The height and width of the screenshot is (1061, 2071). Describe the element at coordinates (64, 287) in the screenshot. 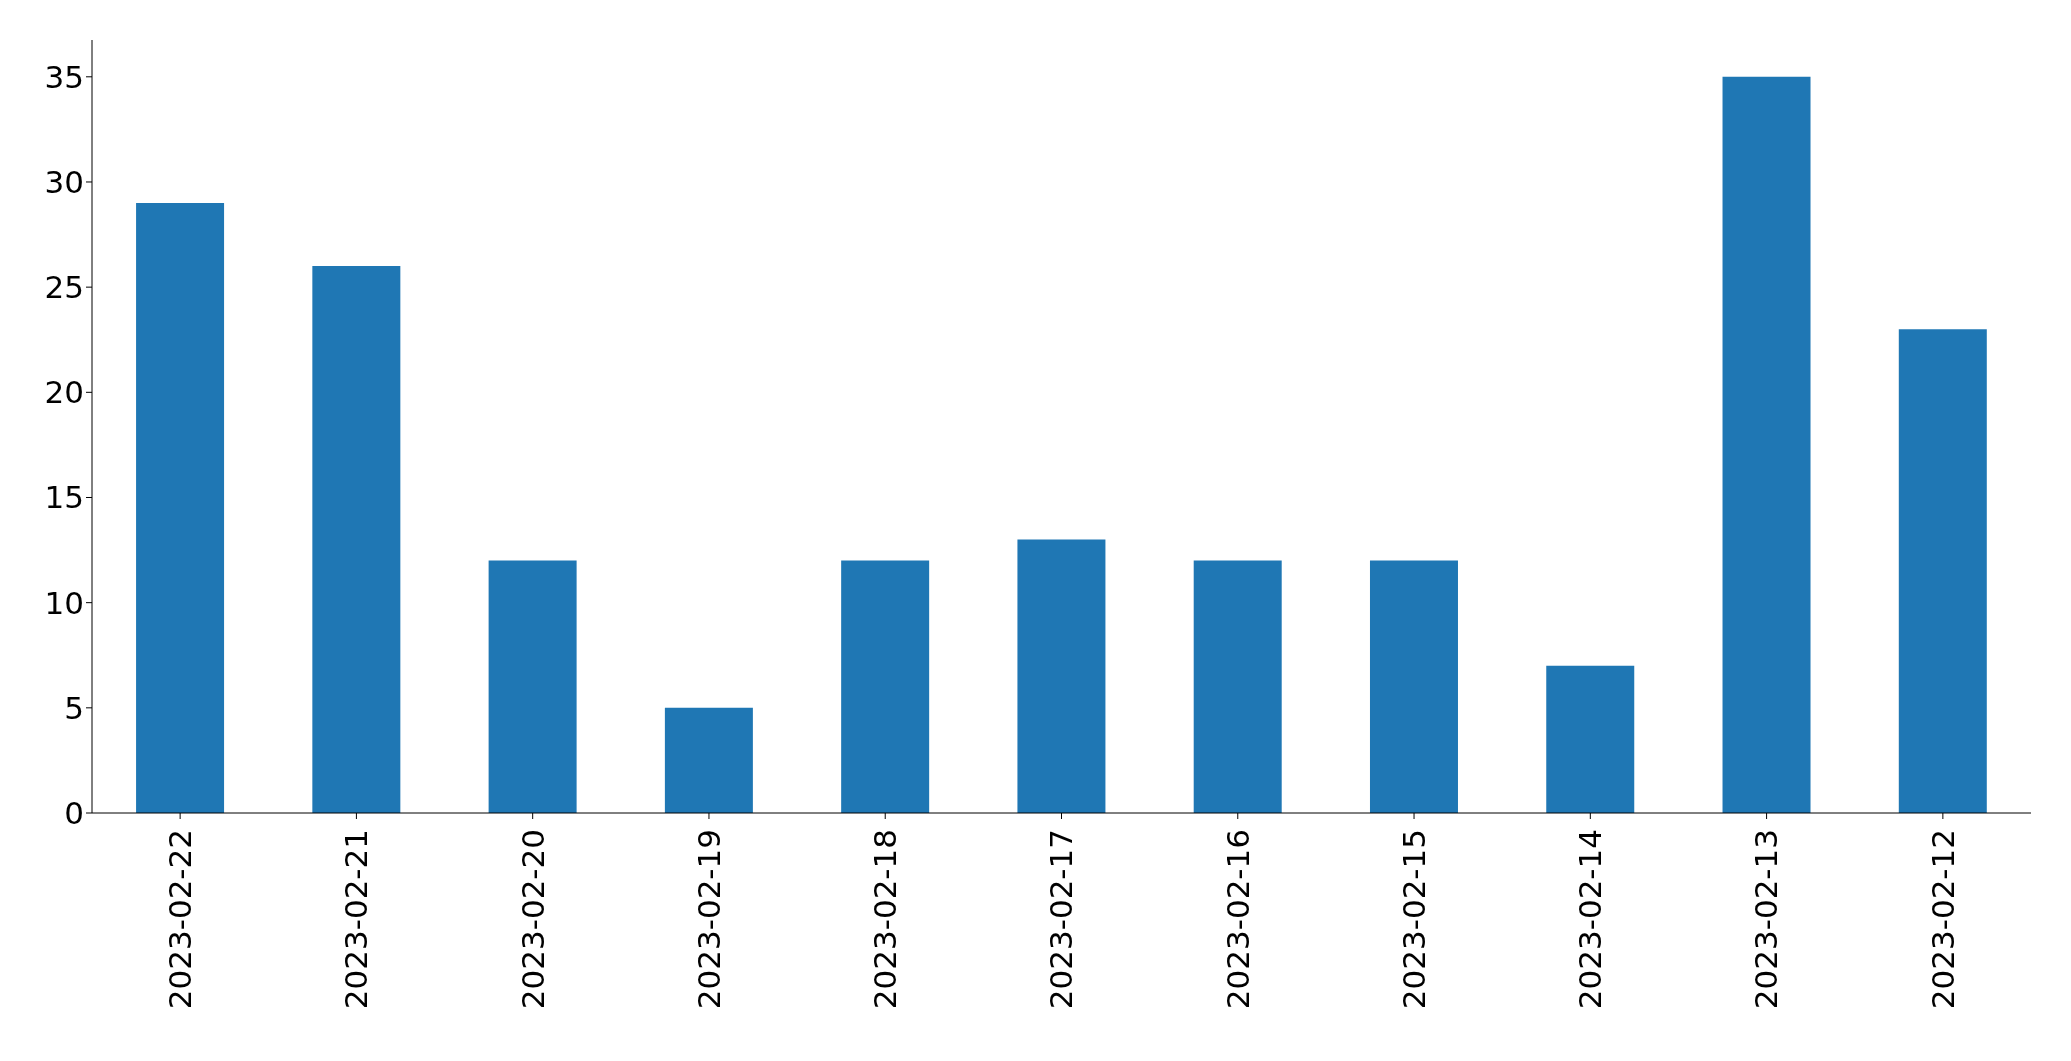

I see `y-tick-label: 25` at that location.